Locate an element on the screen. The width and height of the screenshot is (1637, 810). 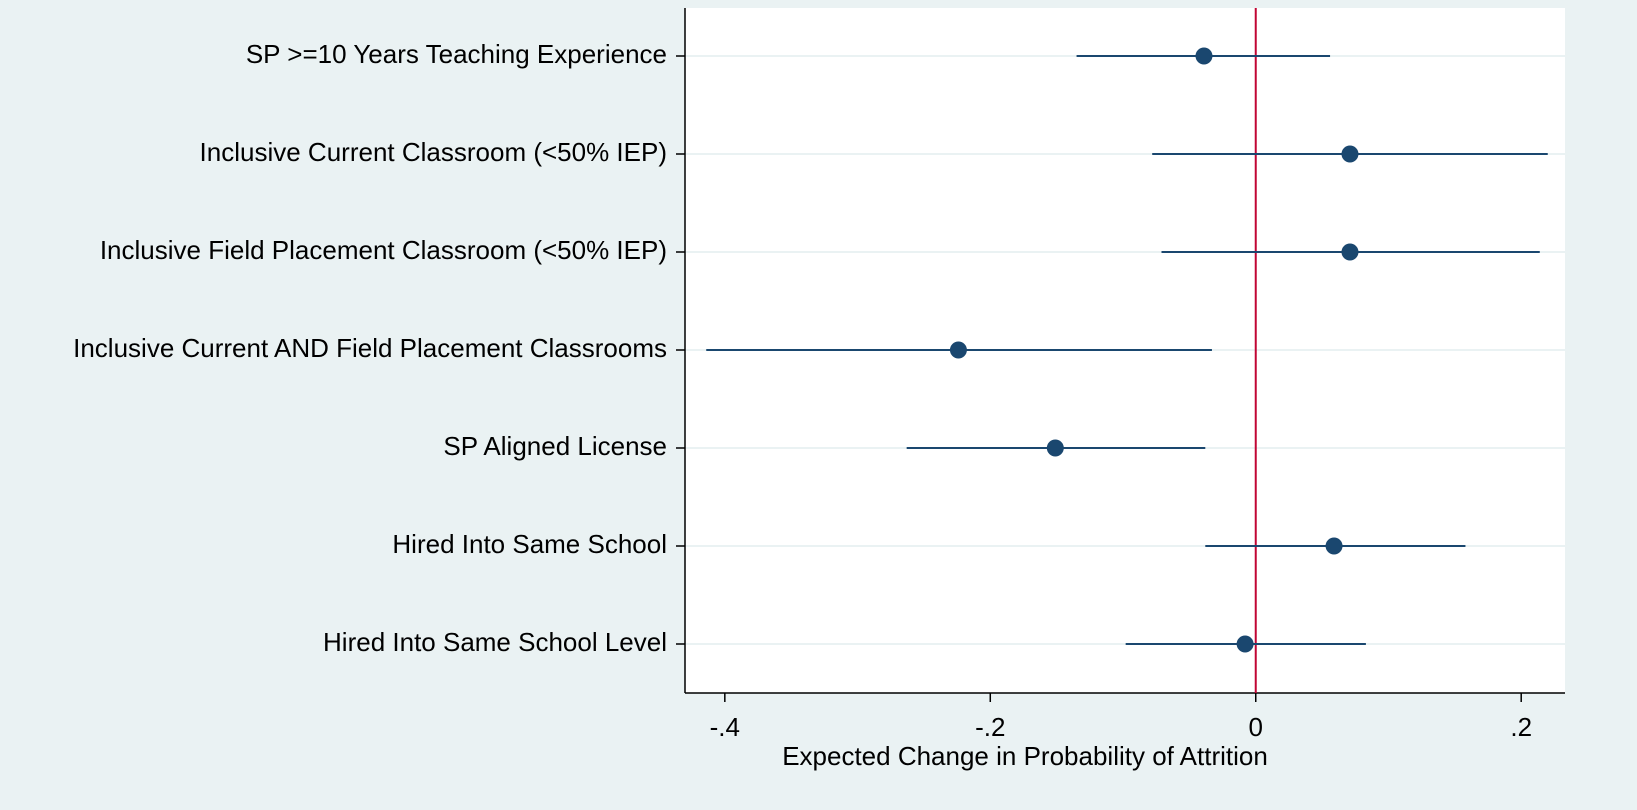
x-tick-label: 0 is located at coordinates (1256, 727).